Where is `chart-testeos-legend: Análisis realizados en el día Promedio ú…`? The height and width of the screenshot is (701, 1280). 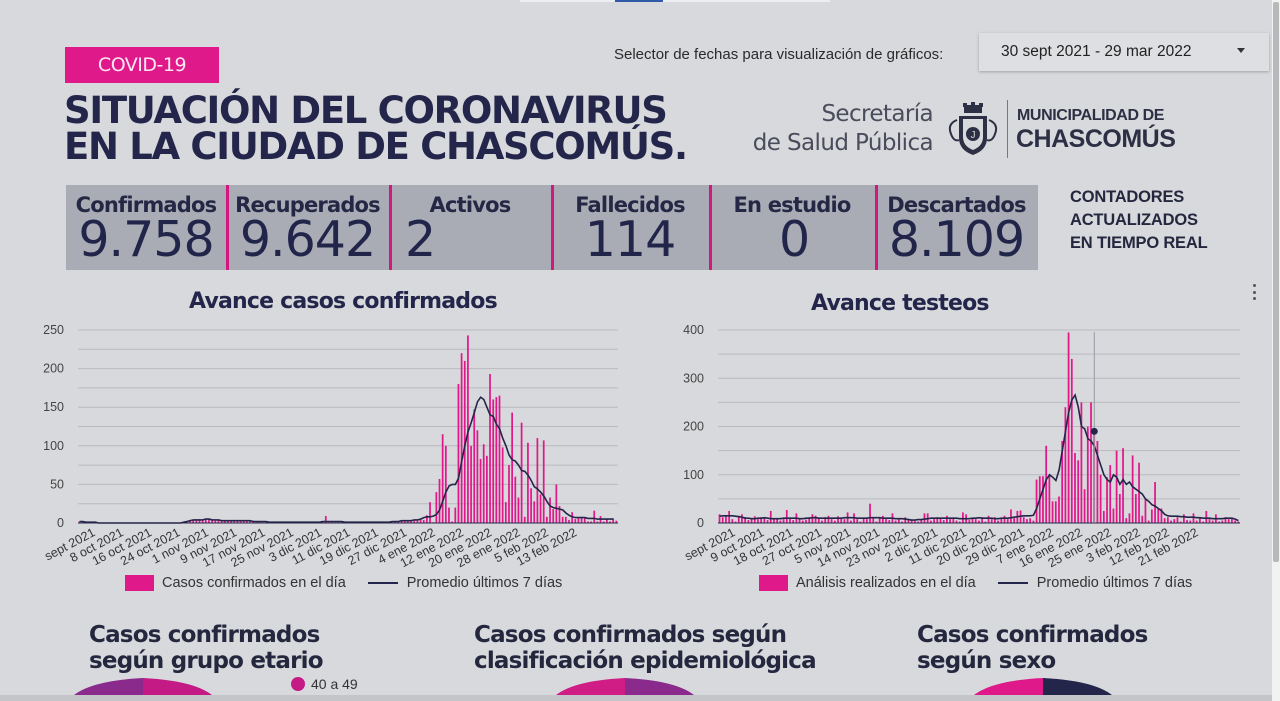 chart-testeos-legend: Análisis realizados en el día Promedio ú… is located at coordinates (975, 583).